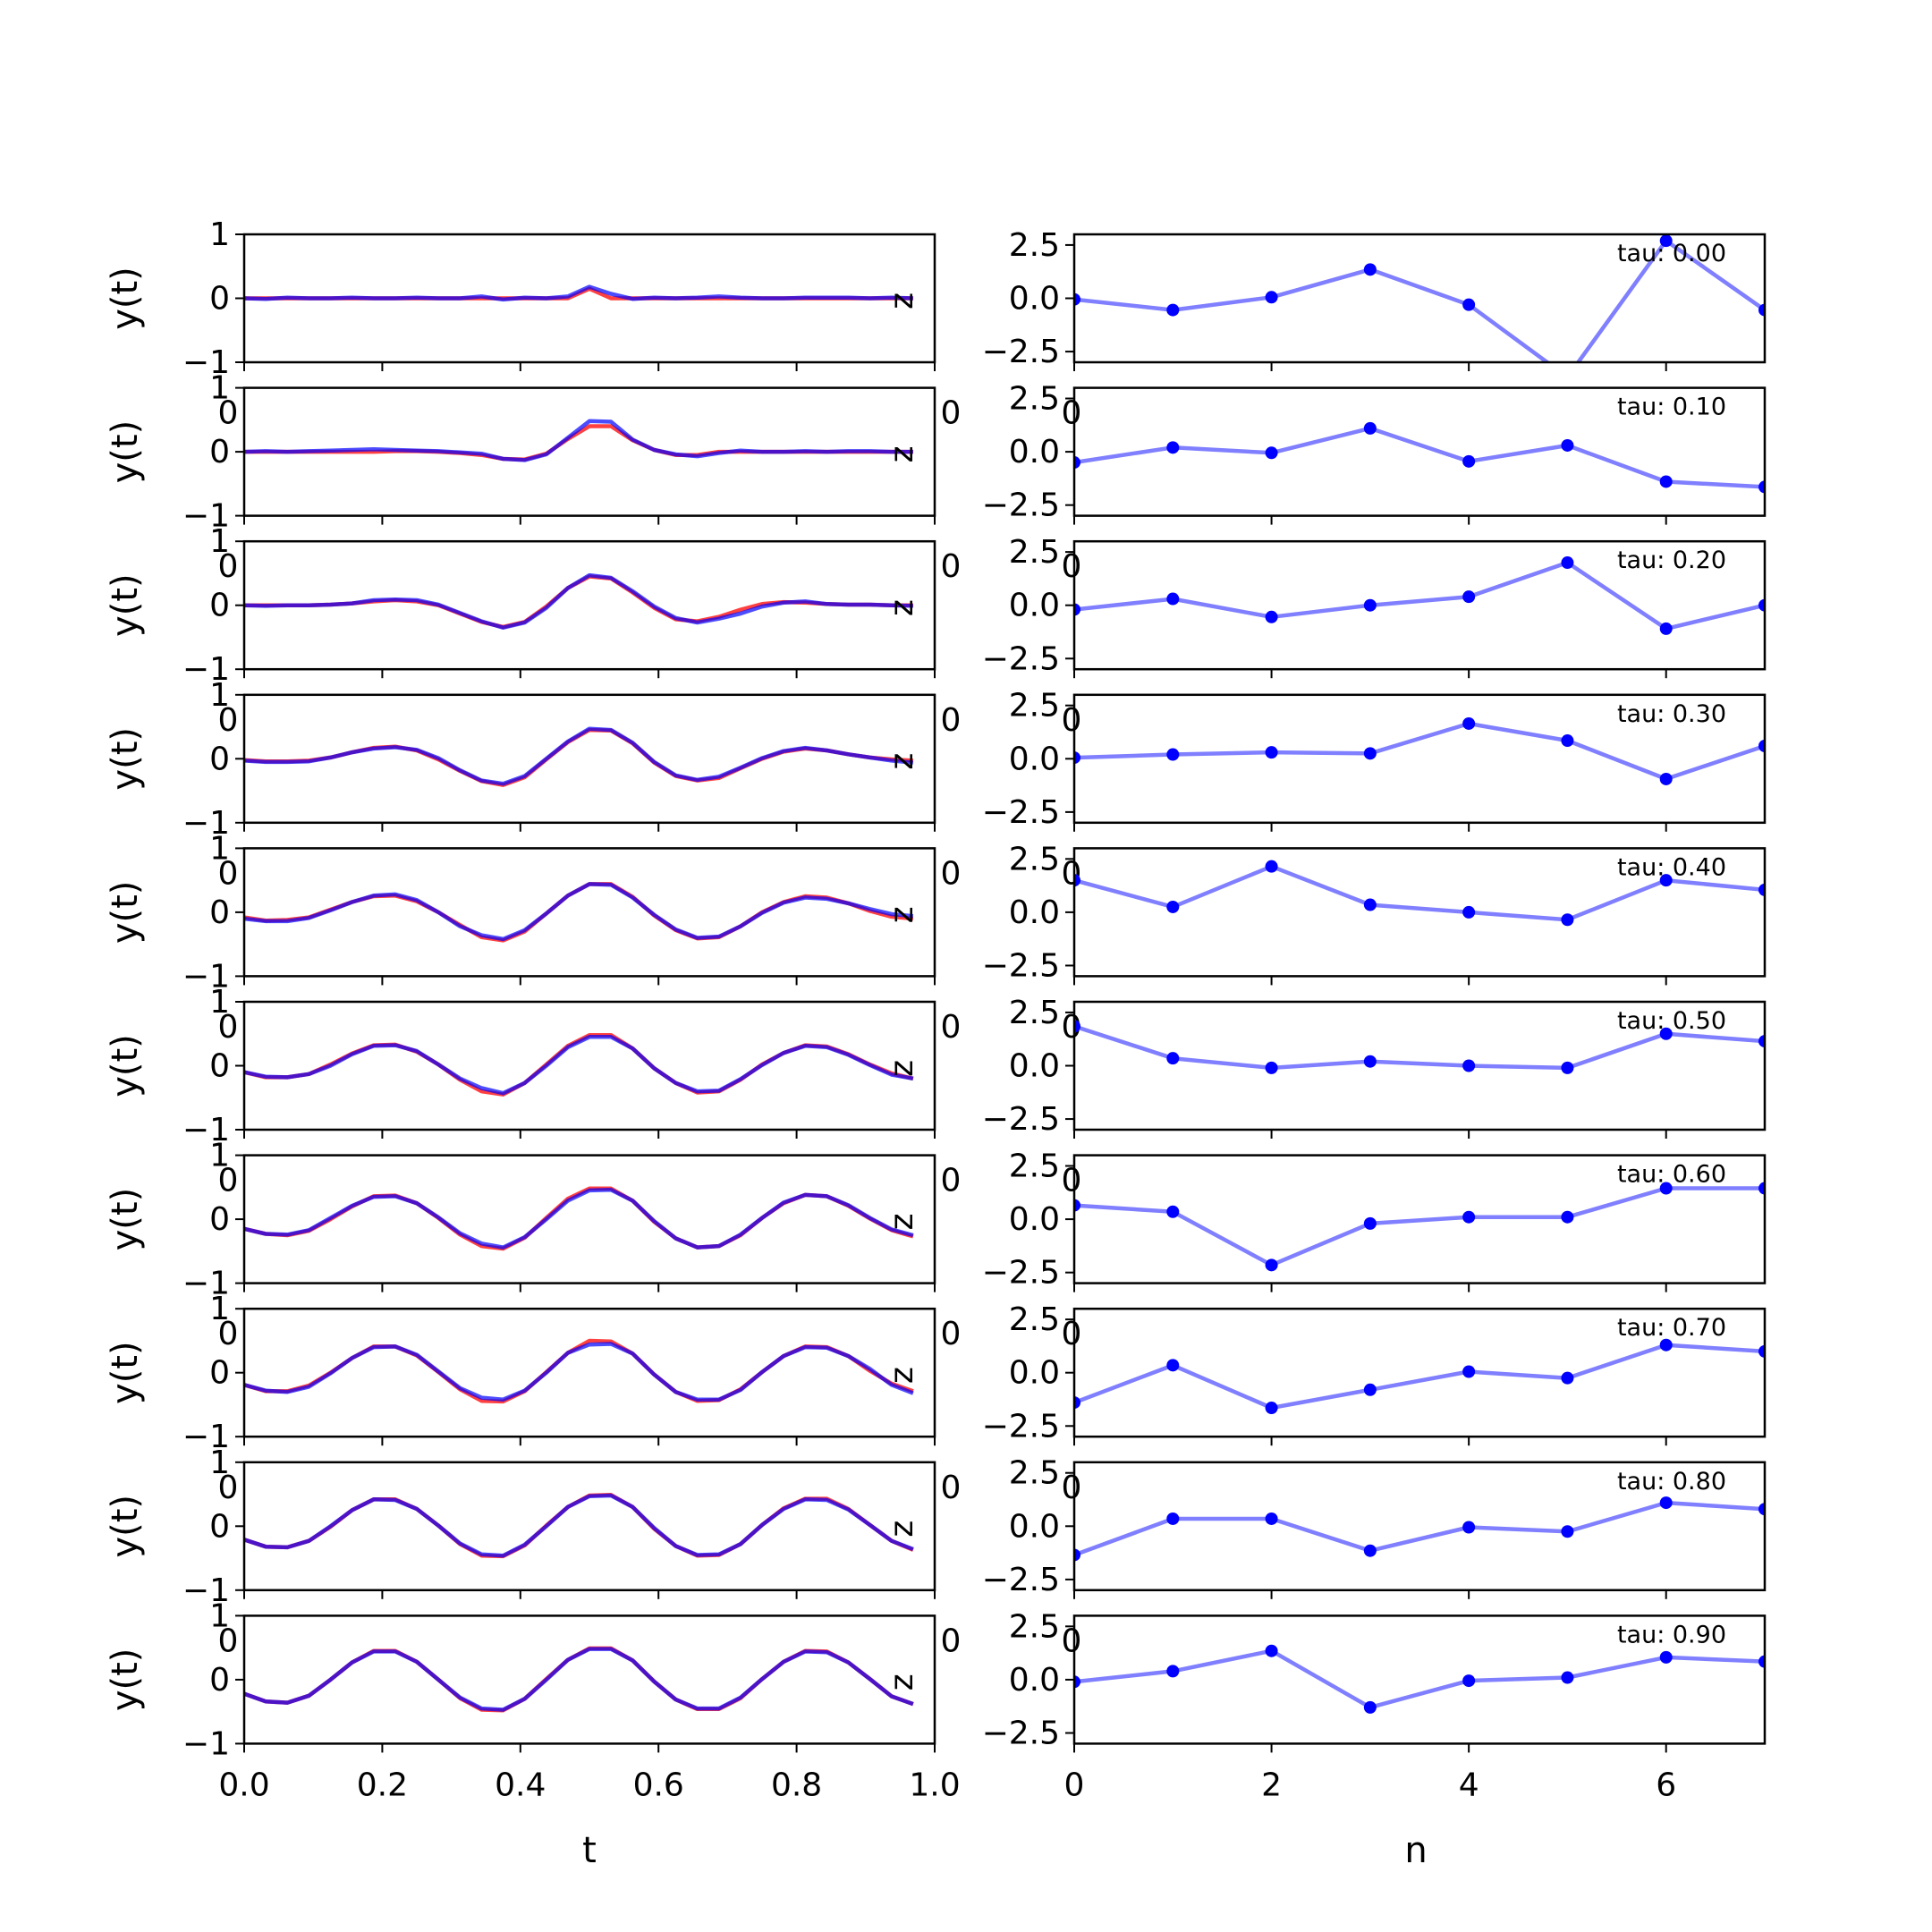 This screenshot has width=1932, height=1932. What do you see at coordinates (589, 1850) in the screenshot?
I see `left-x-axis-label: t` at bounding box center [589, 1850].